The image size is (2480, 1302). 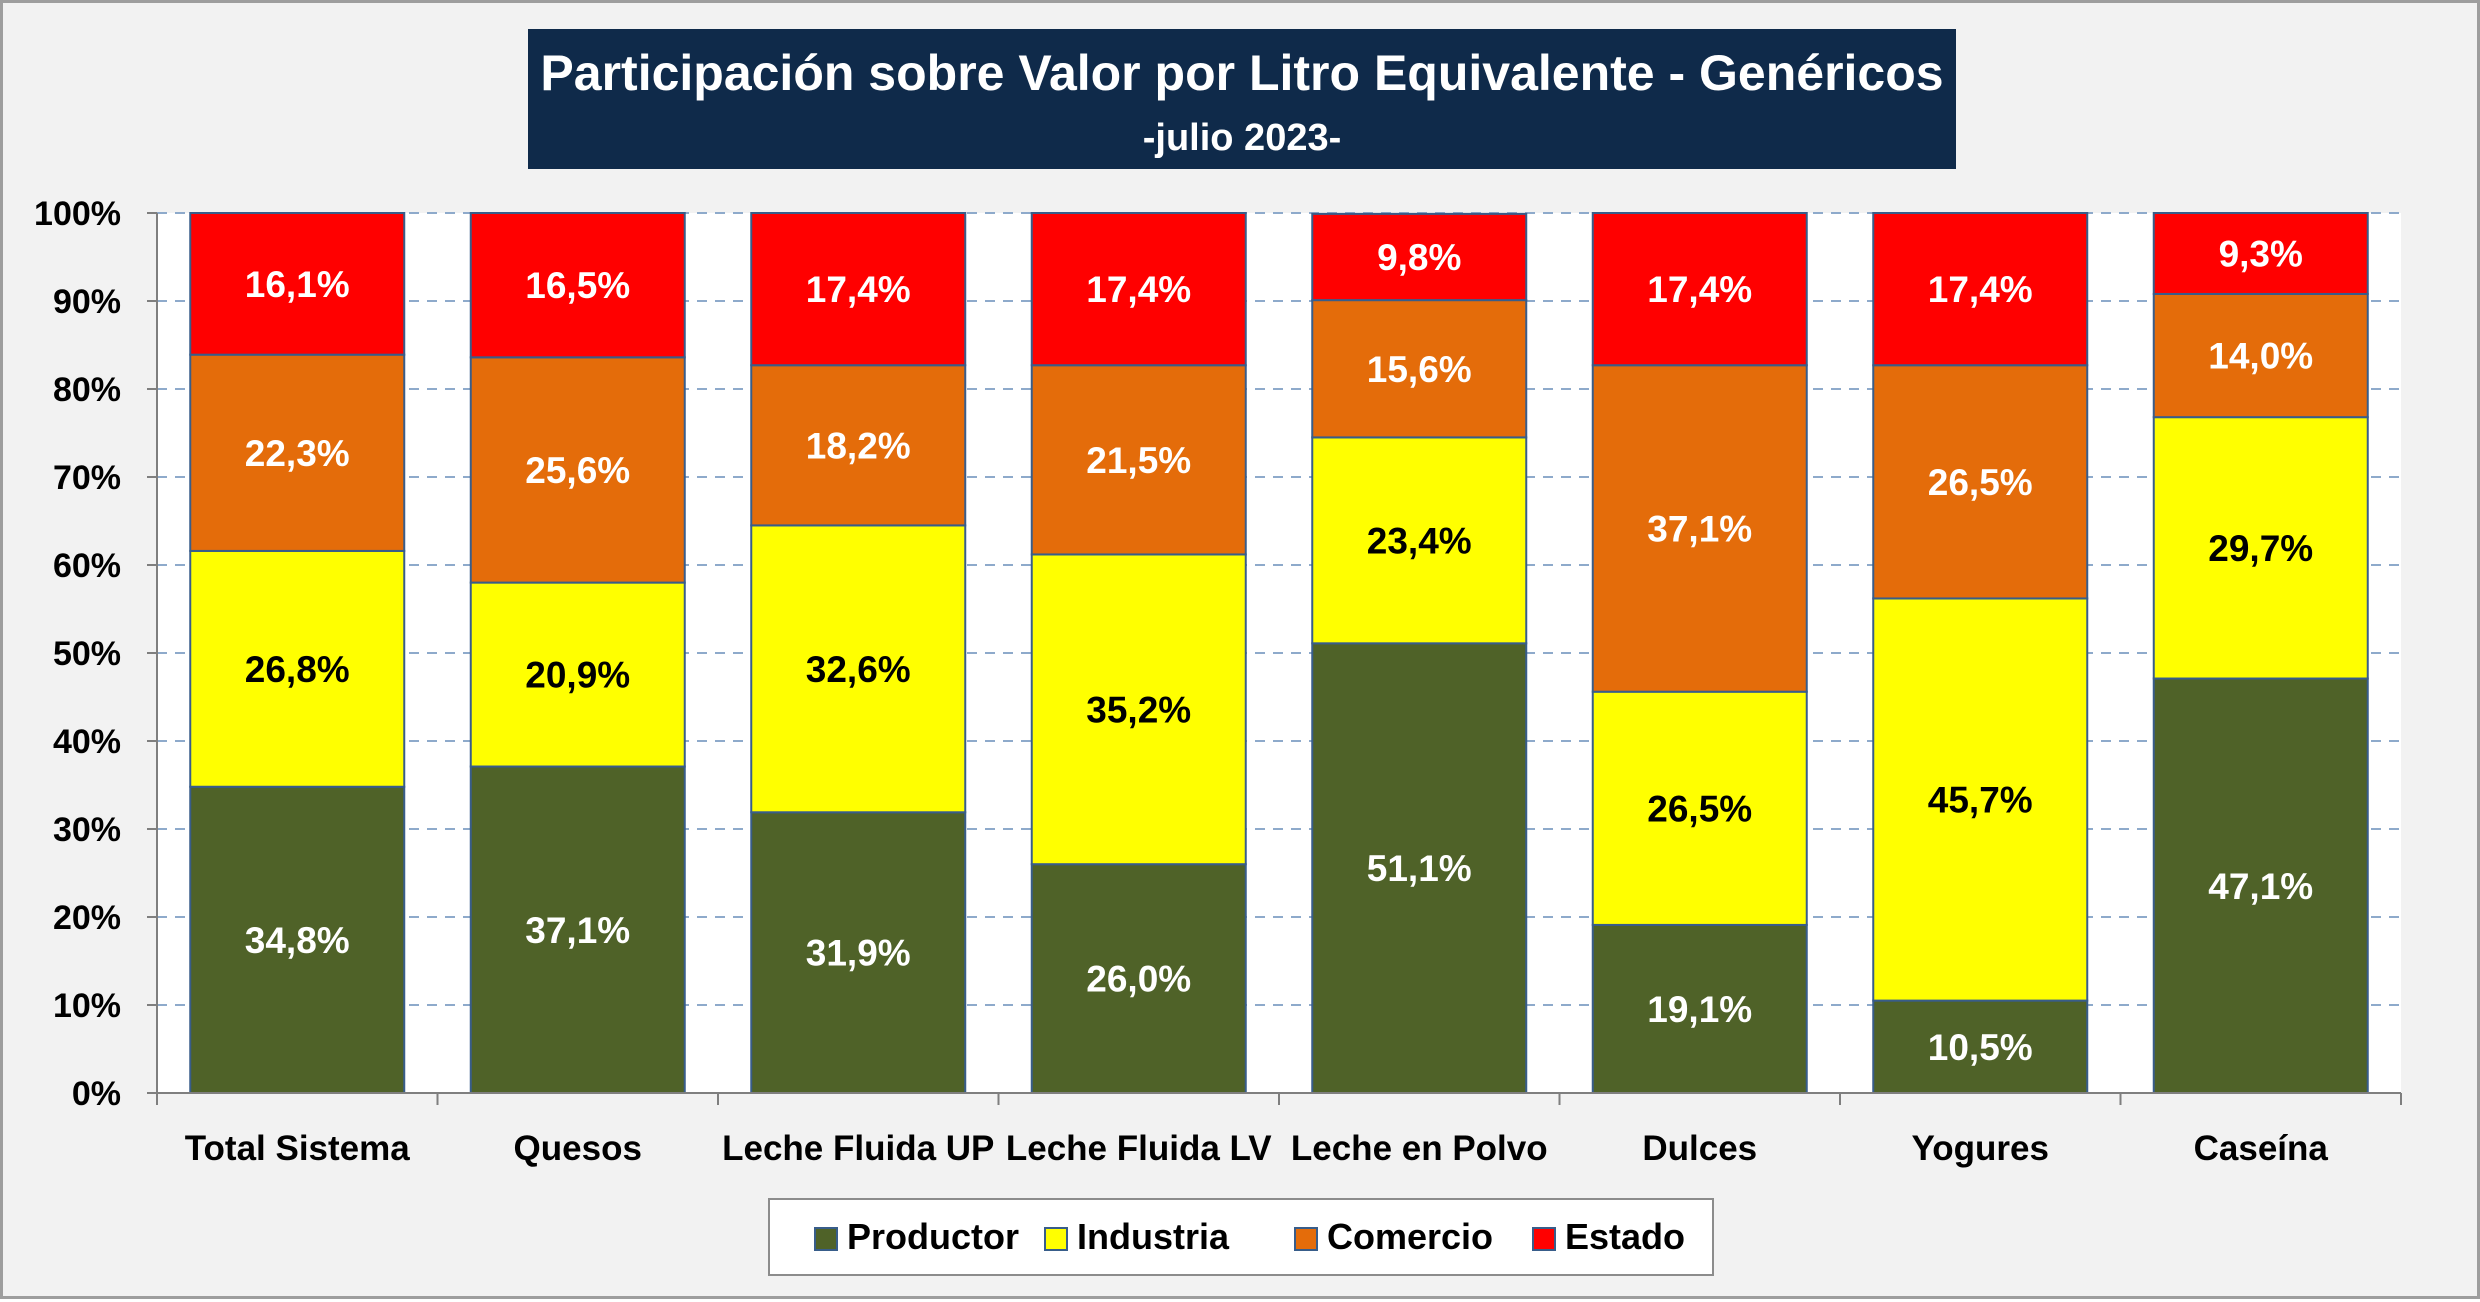 I want to click on y-tick-label: 70%, so click(x=87, y=478).